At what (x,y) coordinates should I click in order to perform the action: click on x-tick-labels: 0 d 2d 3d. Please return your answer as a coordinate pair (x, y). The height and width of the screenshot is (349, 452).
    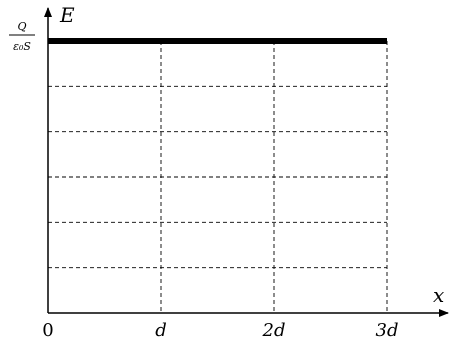
    Looking at the image, I should click on (220, 330).